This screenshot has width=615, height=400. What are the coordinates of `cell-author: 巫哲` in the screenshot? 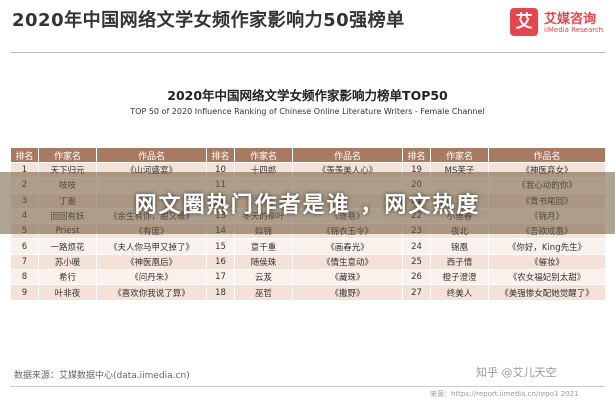 It's located at (263, 292).